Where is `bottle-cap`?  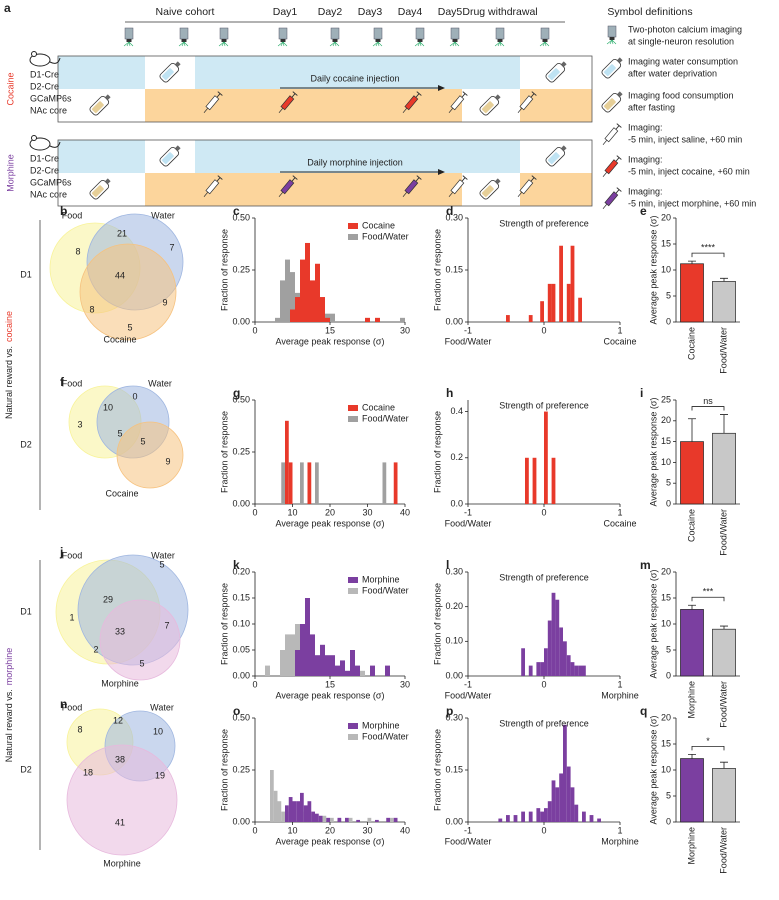 bottle-cap is located at coordinates (177, 148).